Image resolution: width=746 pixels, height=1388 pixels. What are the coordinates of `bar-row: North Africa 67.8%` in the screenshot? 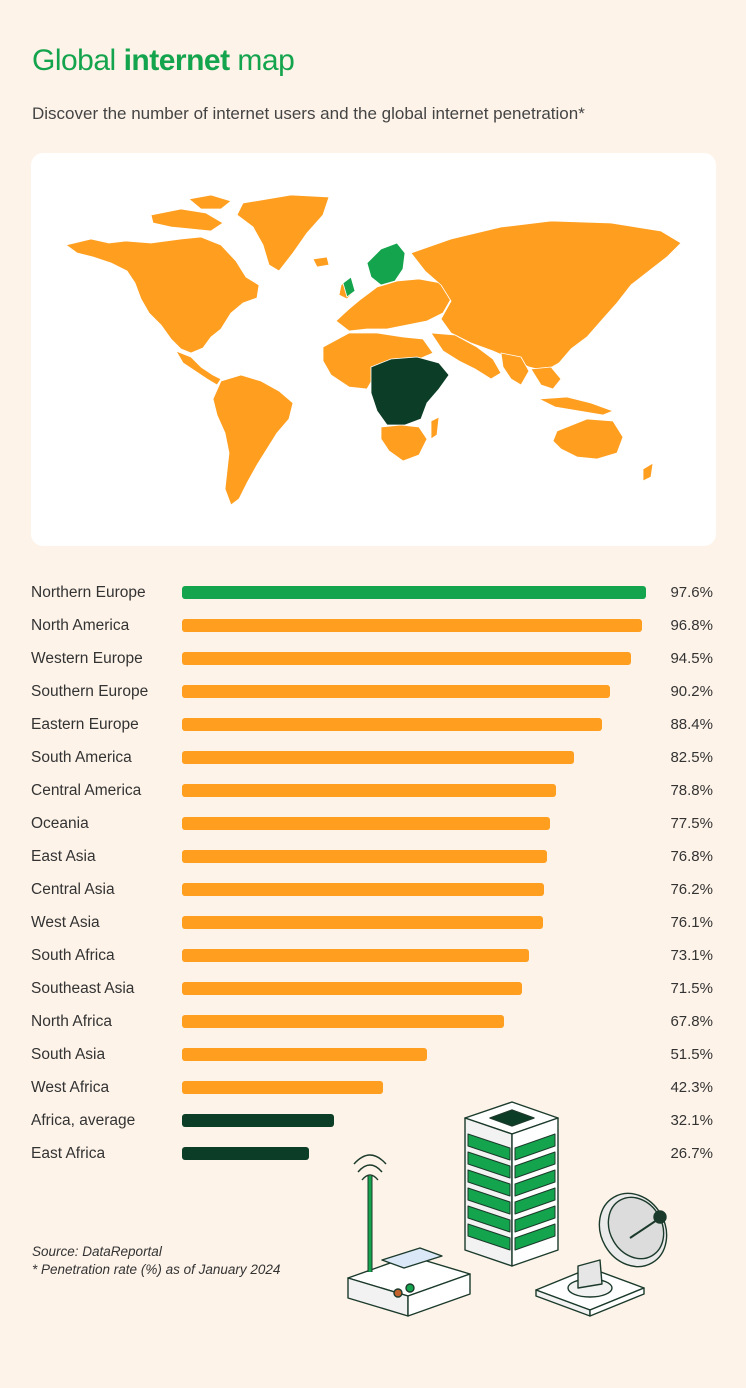 It's located at (376, 1022).